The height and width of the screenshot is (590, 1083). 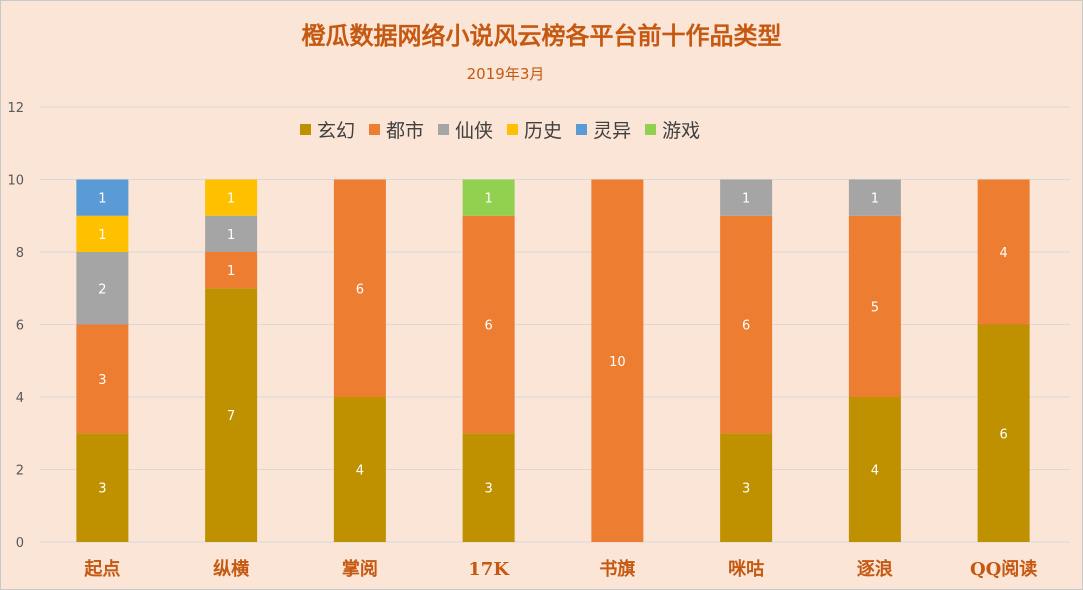 What do you see at coordinates (746, 569) in the screenshot?
I see `category-label: 咪咕` at bounding box center [746, 569].